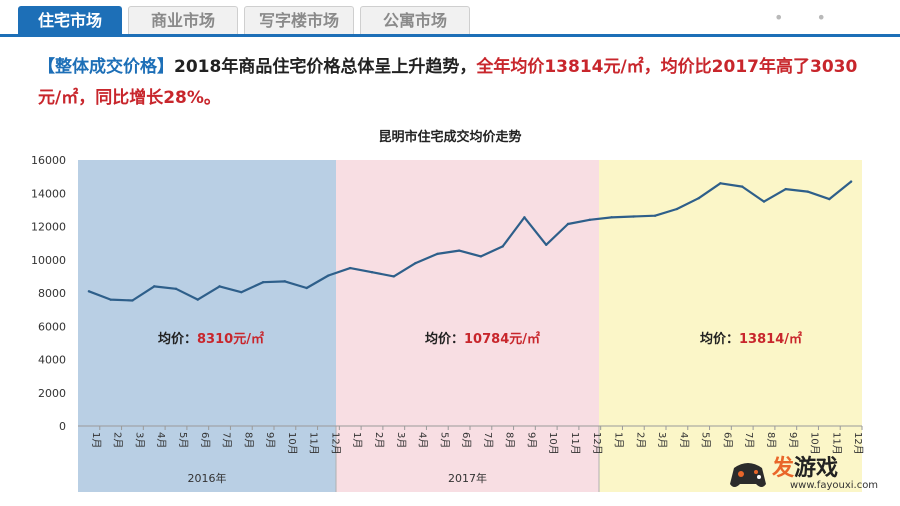  Describe the element at coordinates (106, 67) in the screenshot. I see `headline-tag: 【整体成交价格】` at that location.